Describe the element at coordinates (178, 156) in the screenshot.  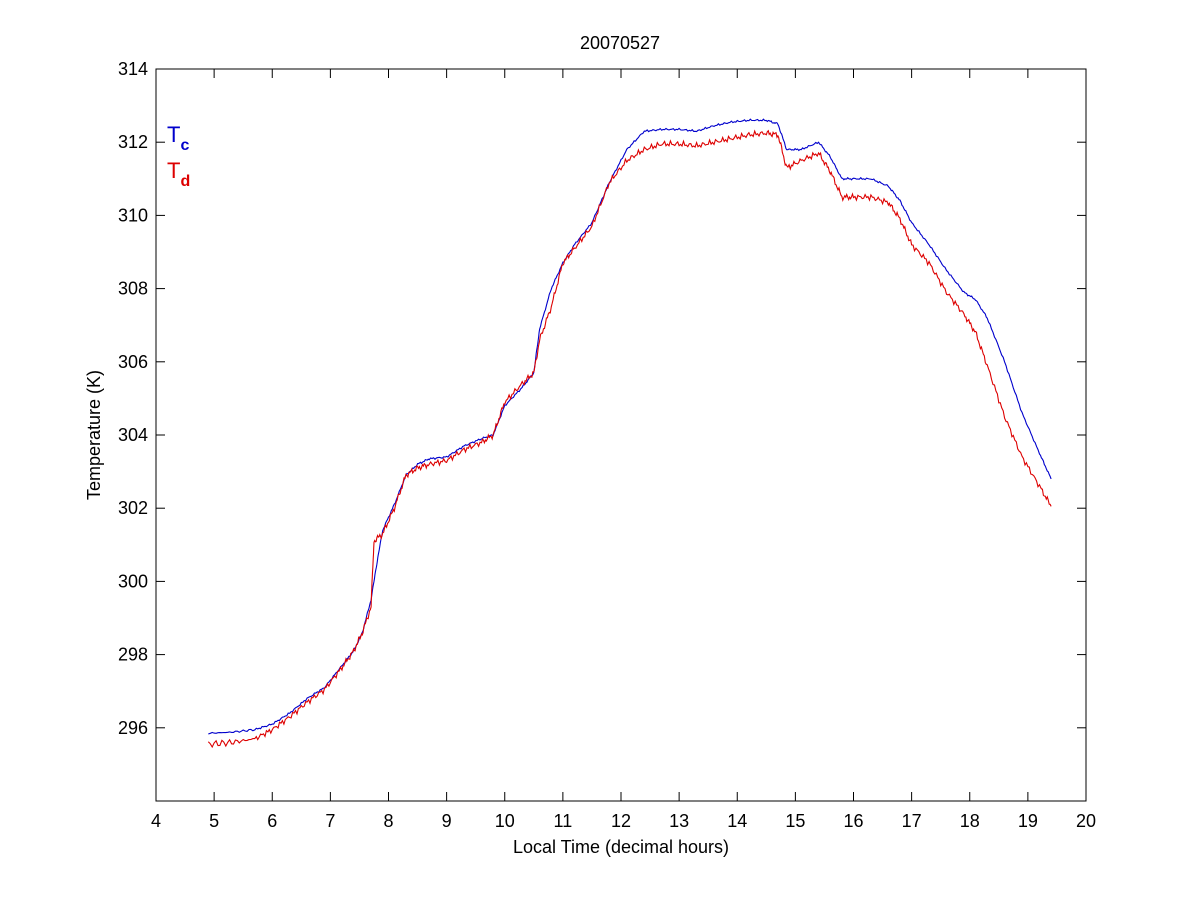
I see `legend: Tc Td` at that location.